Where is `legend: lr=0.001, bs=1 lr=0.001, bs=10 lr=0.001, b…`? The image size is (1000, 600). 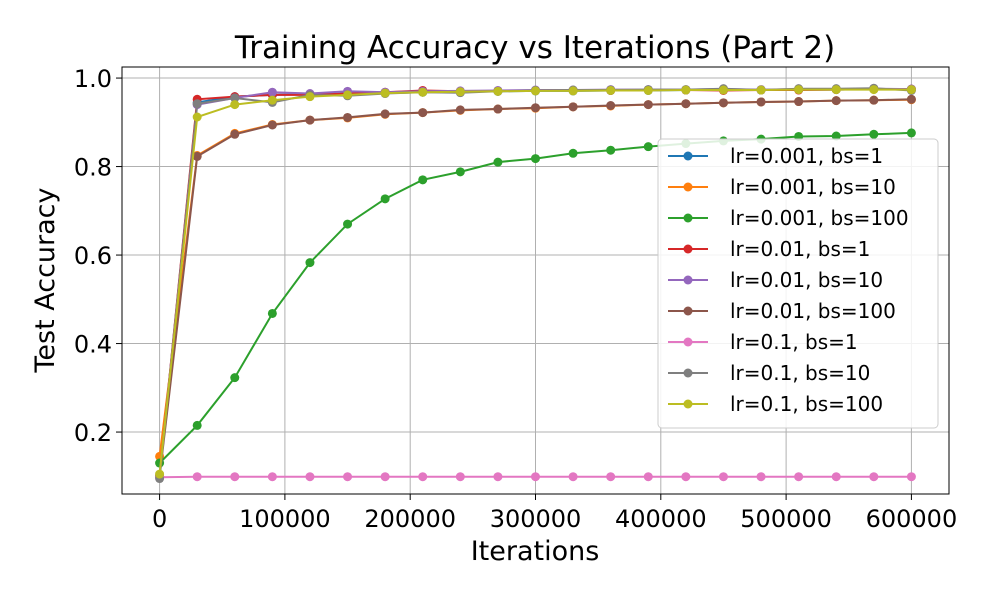
legend: lr=0.001, bs=1 lr=0.001, bs=10 lr=0.001, b… is located at coordinates (798, 283).